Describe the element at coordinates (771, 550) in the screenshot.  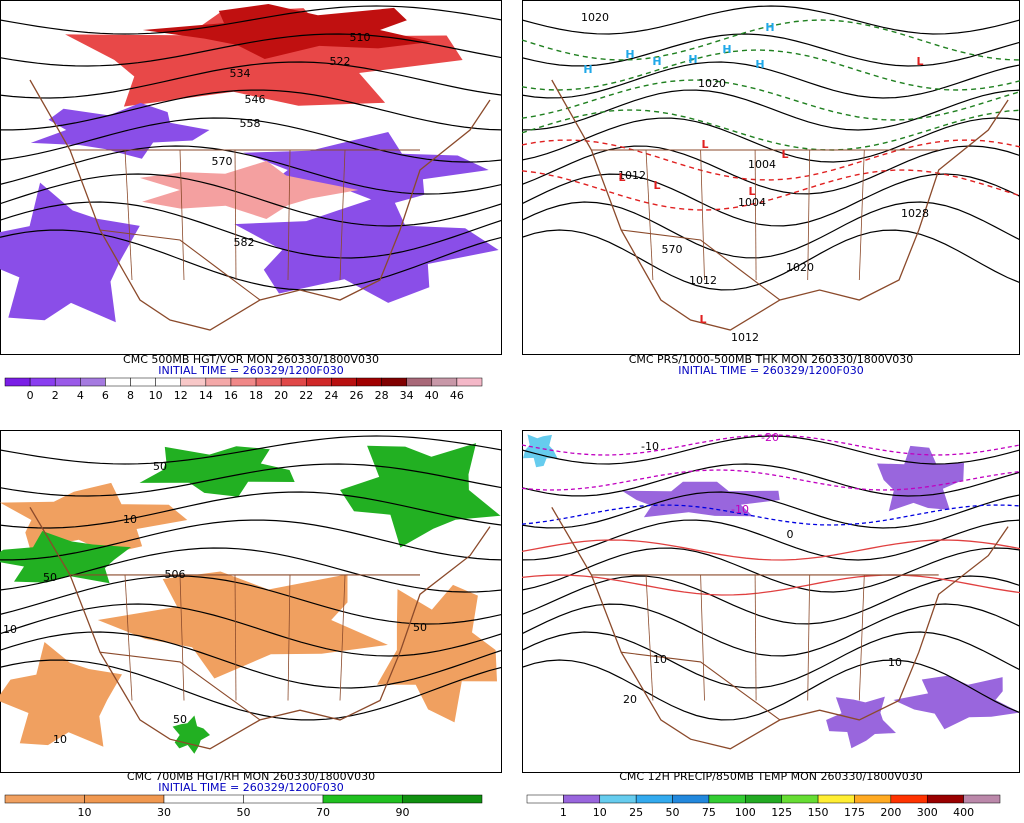
I see `temp-contour` at that location.